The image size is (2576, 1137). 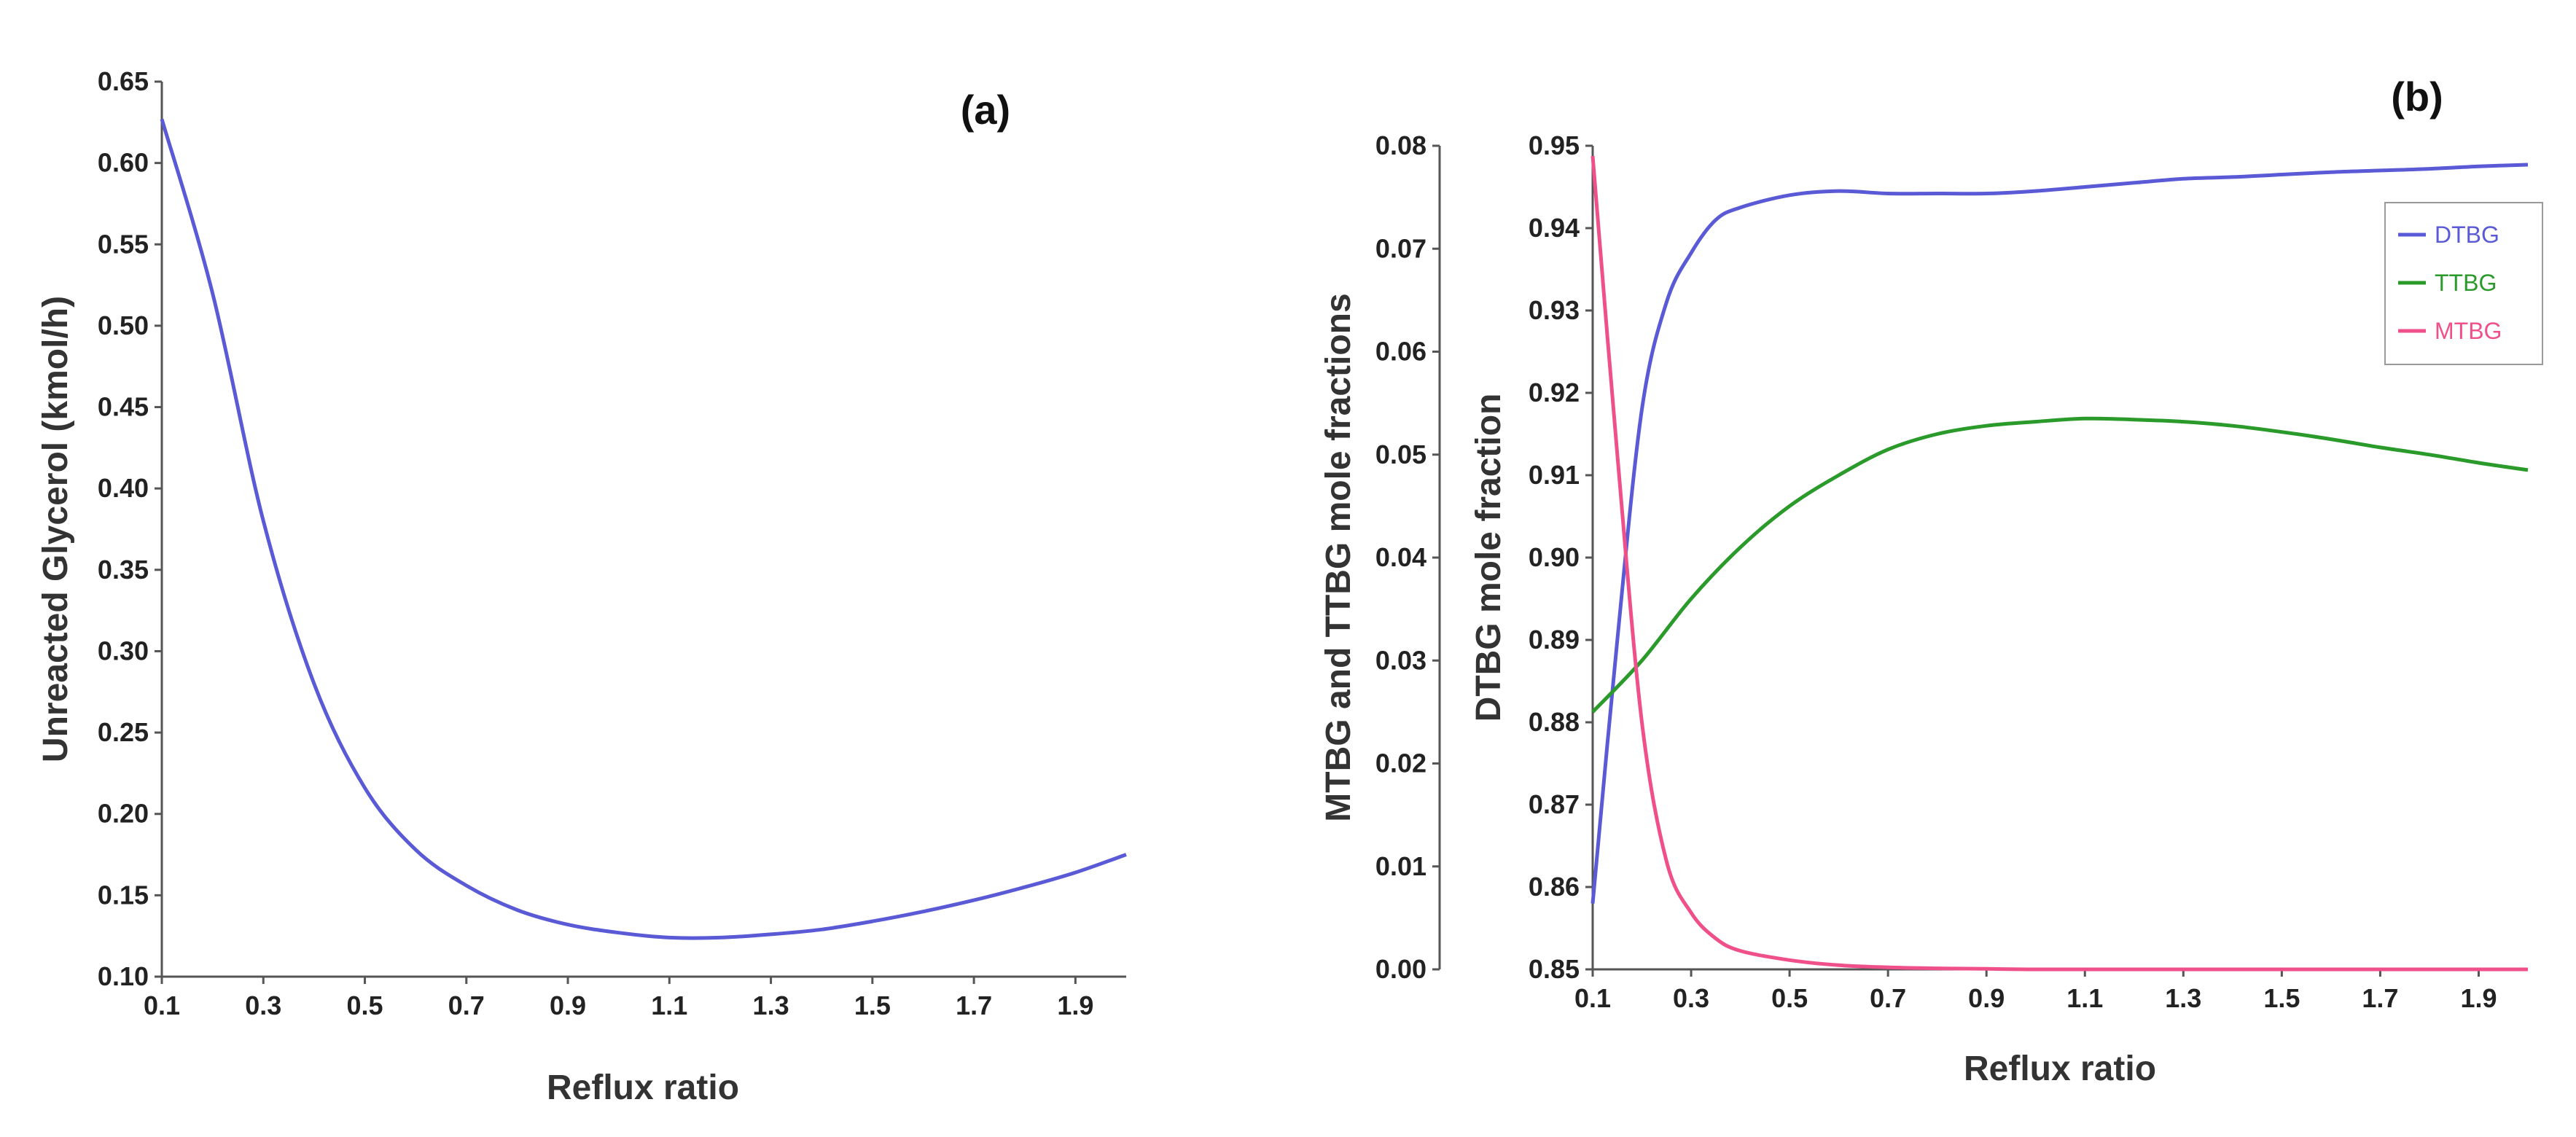 What do you see at coordinates (771, 1005) in the screenshot?
I see `chart-a-x-tick-label: 1.3` at bounding box center [771, 1005].